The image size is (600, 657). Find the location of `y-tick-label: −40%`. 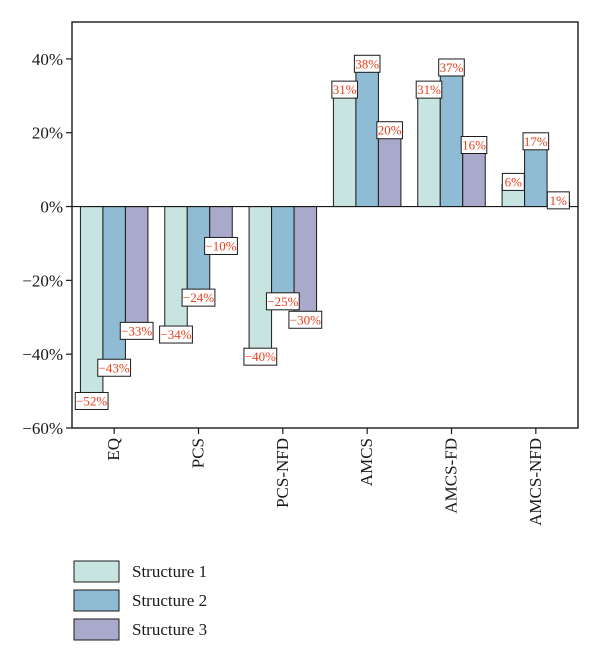

y-tick-label: −40% is located at coordinates (42, 354).